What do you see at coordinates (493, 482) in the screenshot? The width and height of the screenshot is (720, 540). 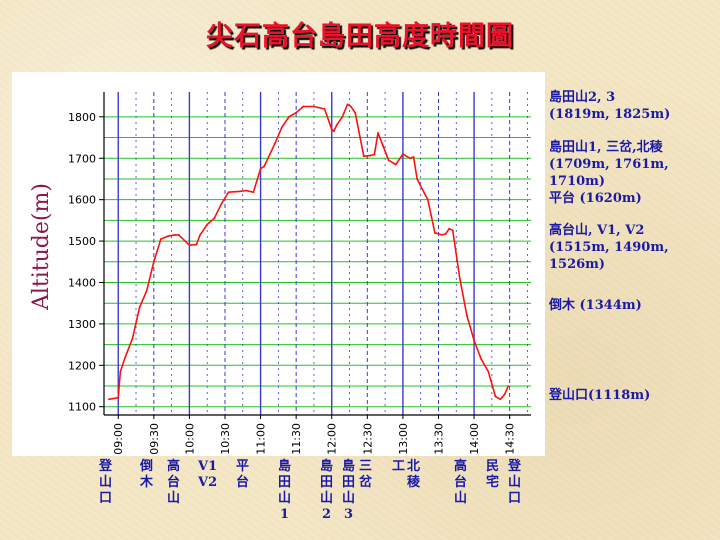 I see `annotation-char: 宅` at bounding box center [493, 482].